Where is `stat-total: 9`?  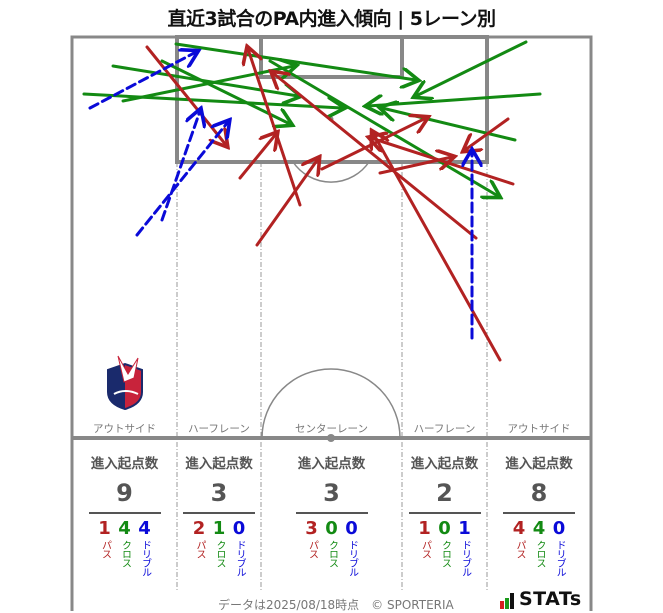
stat-total: 9 is located at coordinates (124, 493).